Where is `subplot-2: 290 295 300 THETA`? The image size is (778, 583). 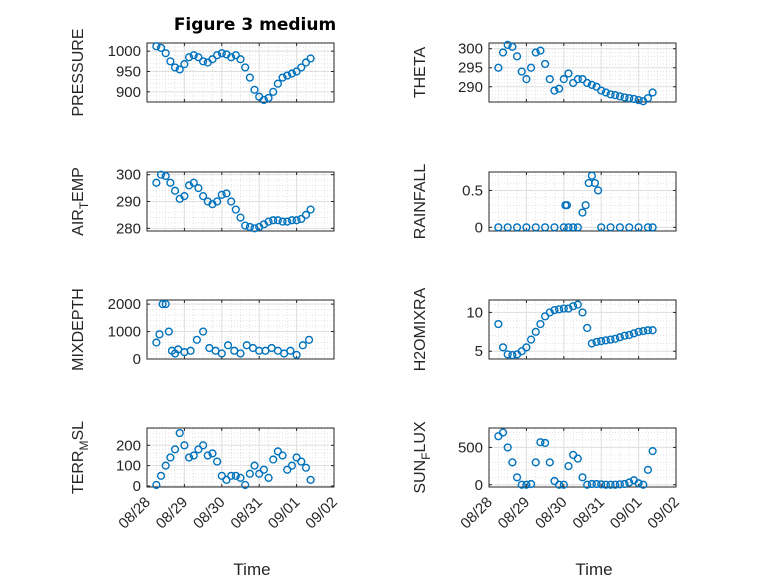 subplot-2: 290 295 300 THETA is located at coordinates (544, 73).